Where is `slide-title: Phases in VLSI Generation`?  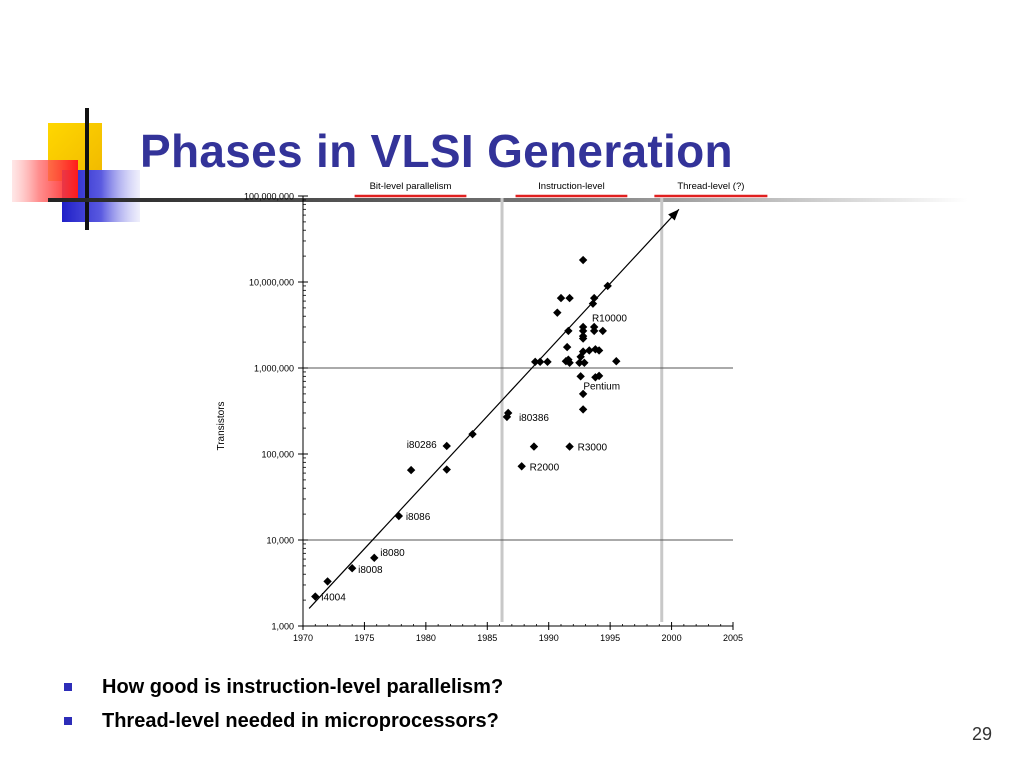
slide-title: Phases in VLSI Generation is located at coordinates (436, 151).